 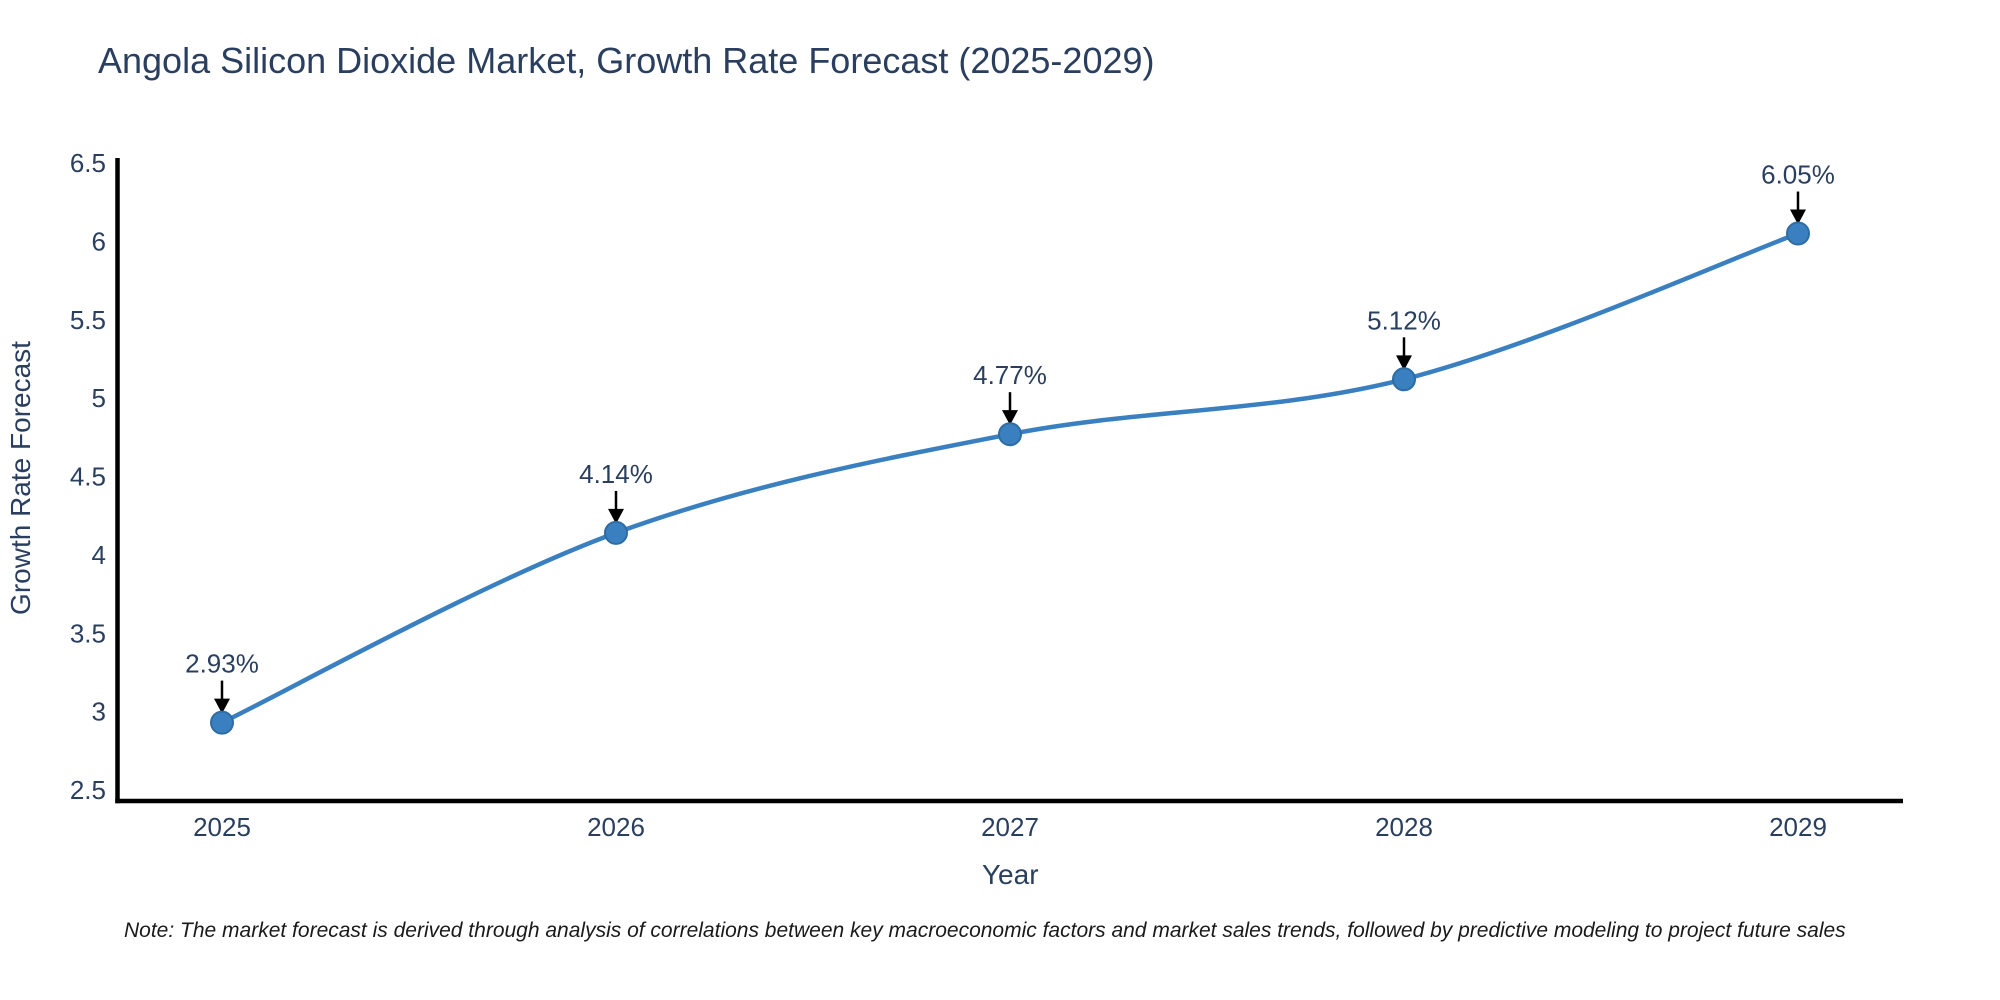 I want to click on y-tick-label: 5.5, so click(x=88, y=320).